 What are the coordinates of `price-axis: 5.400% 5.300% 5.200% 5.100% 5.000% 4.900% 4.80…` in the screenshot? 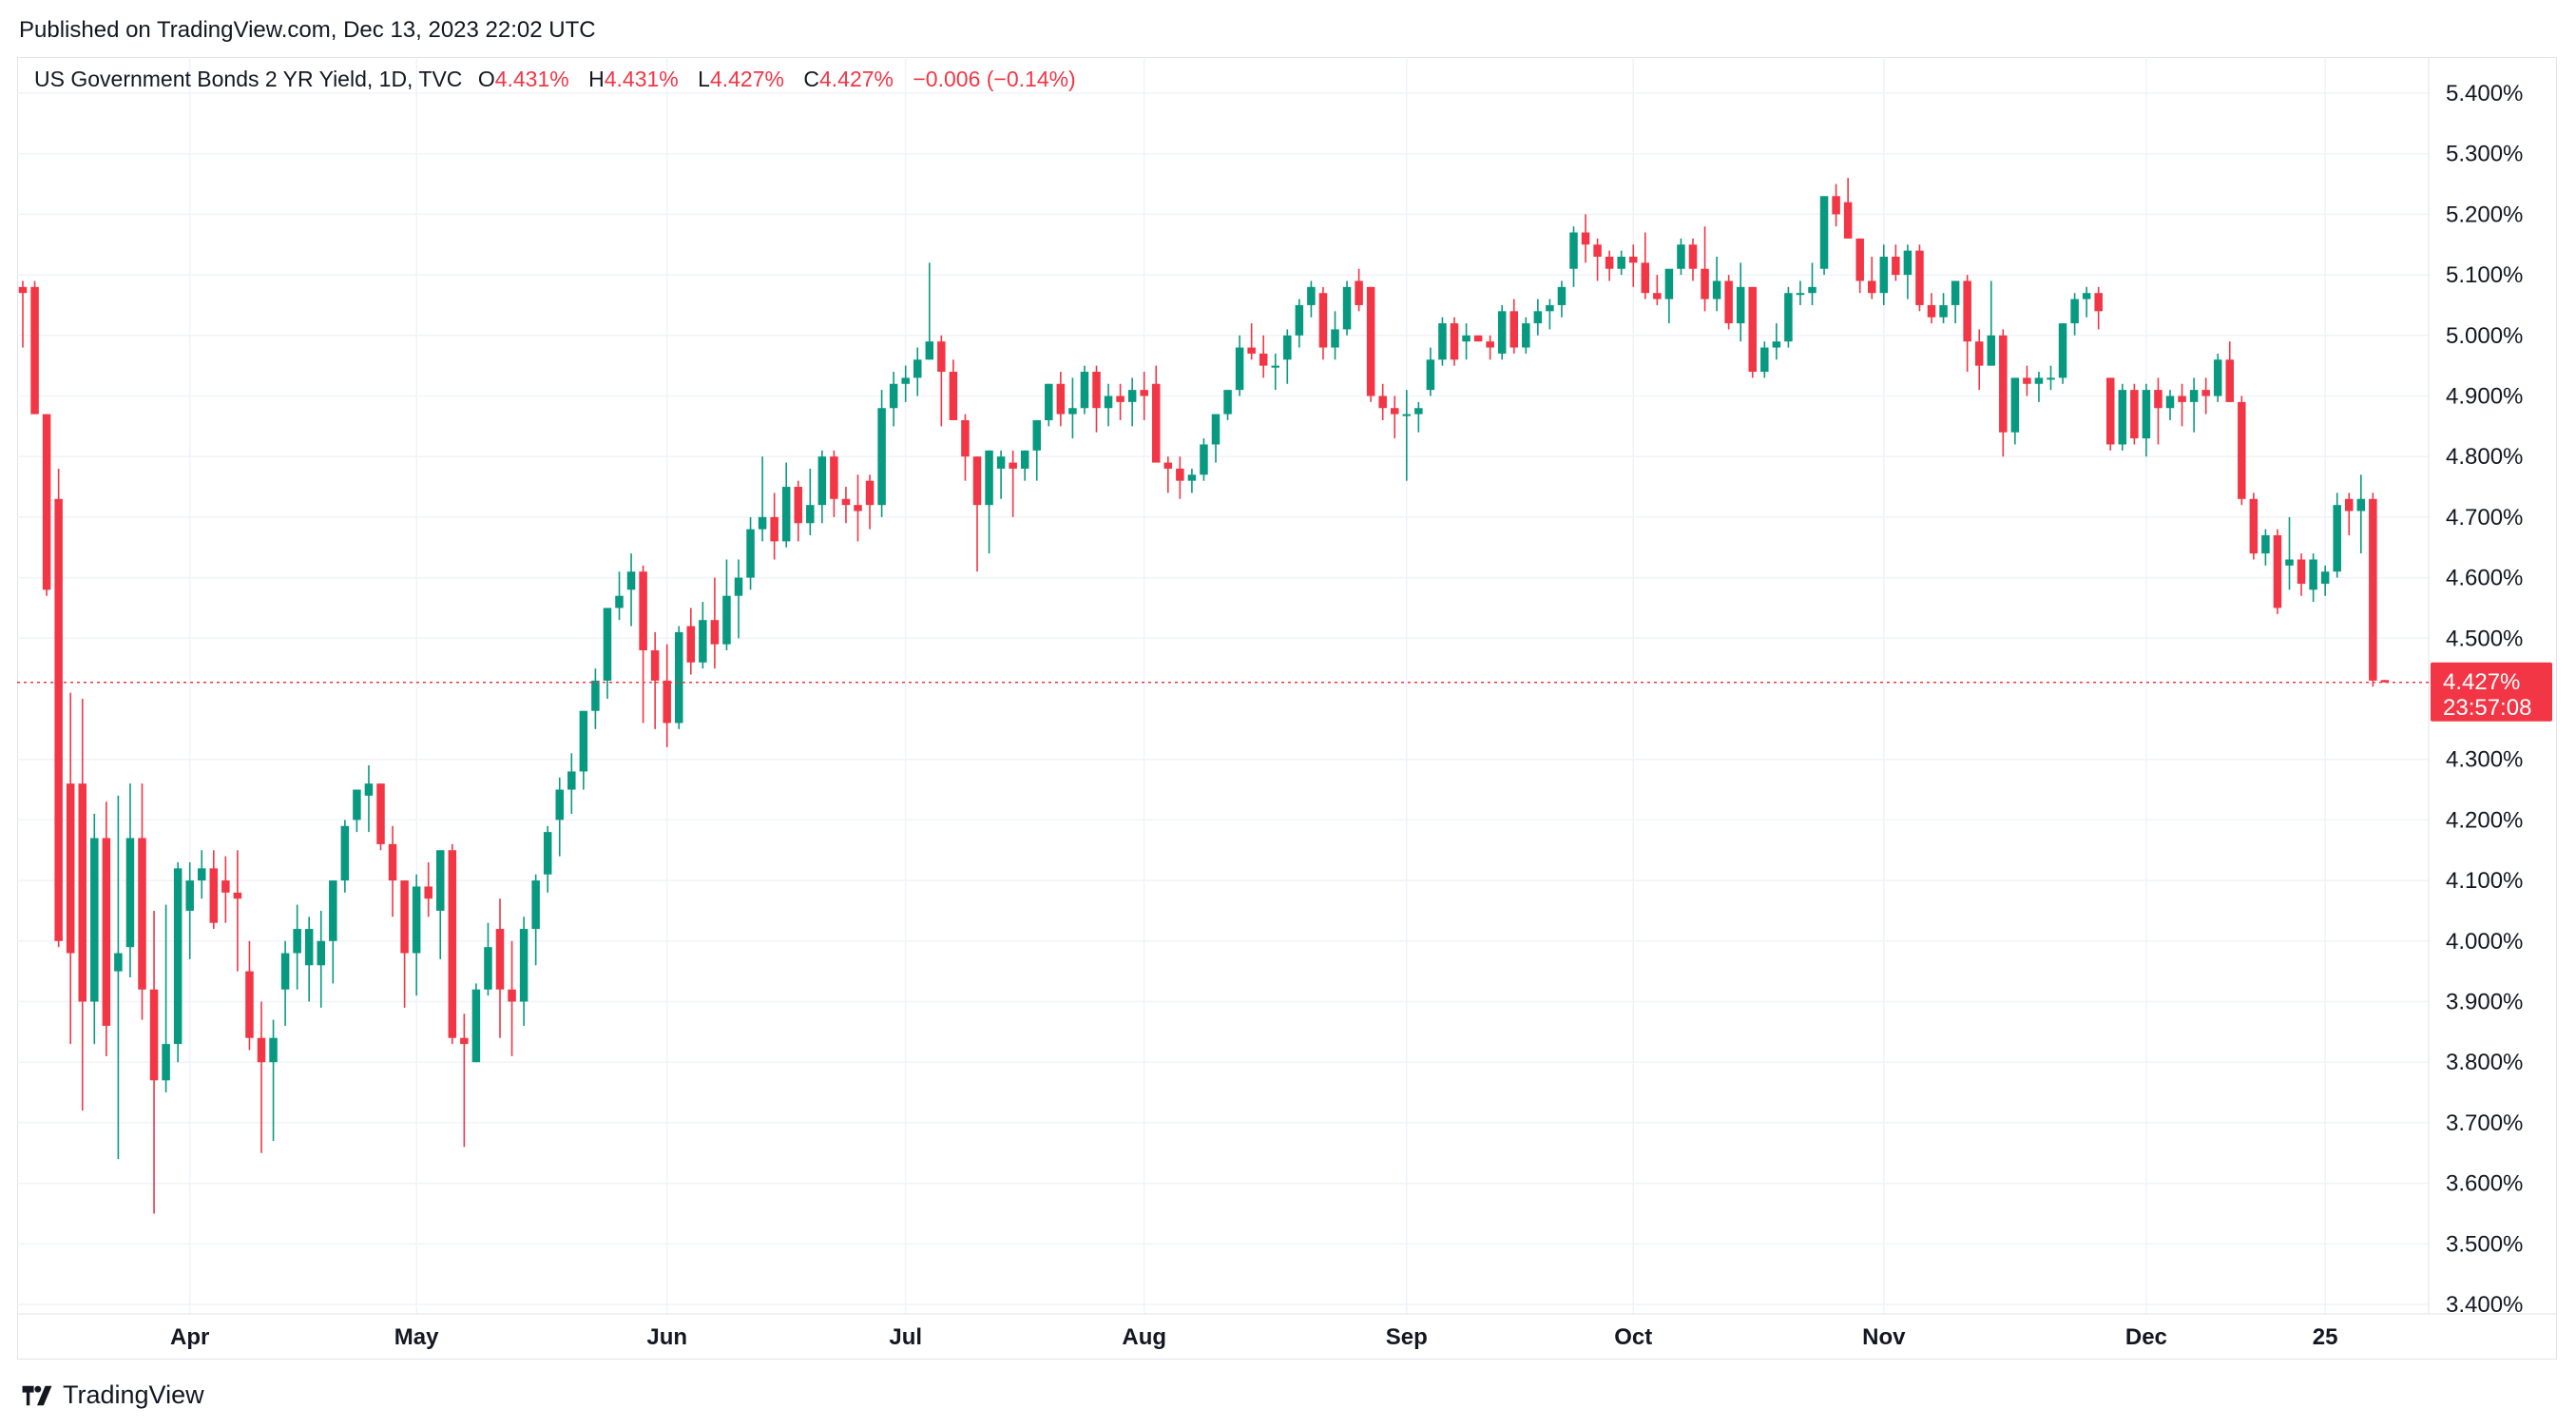 It's located at (2484, 699).